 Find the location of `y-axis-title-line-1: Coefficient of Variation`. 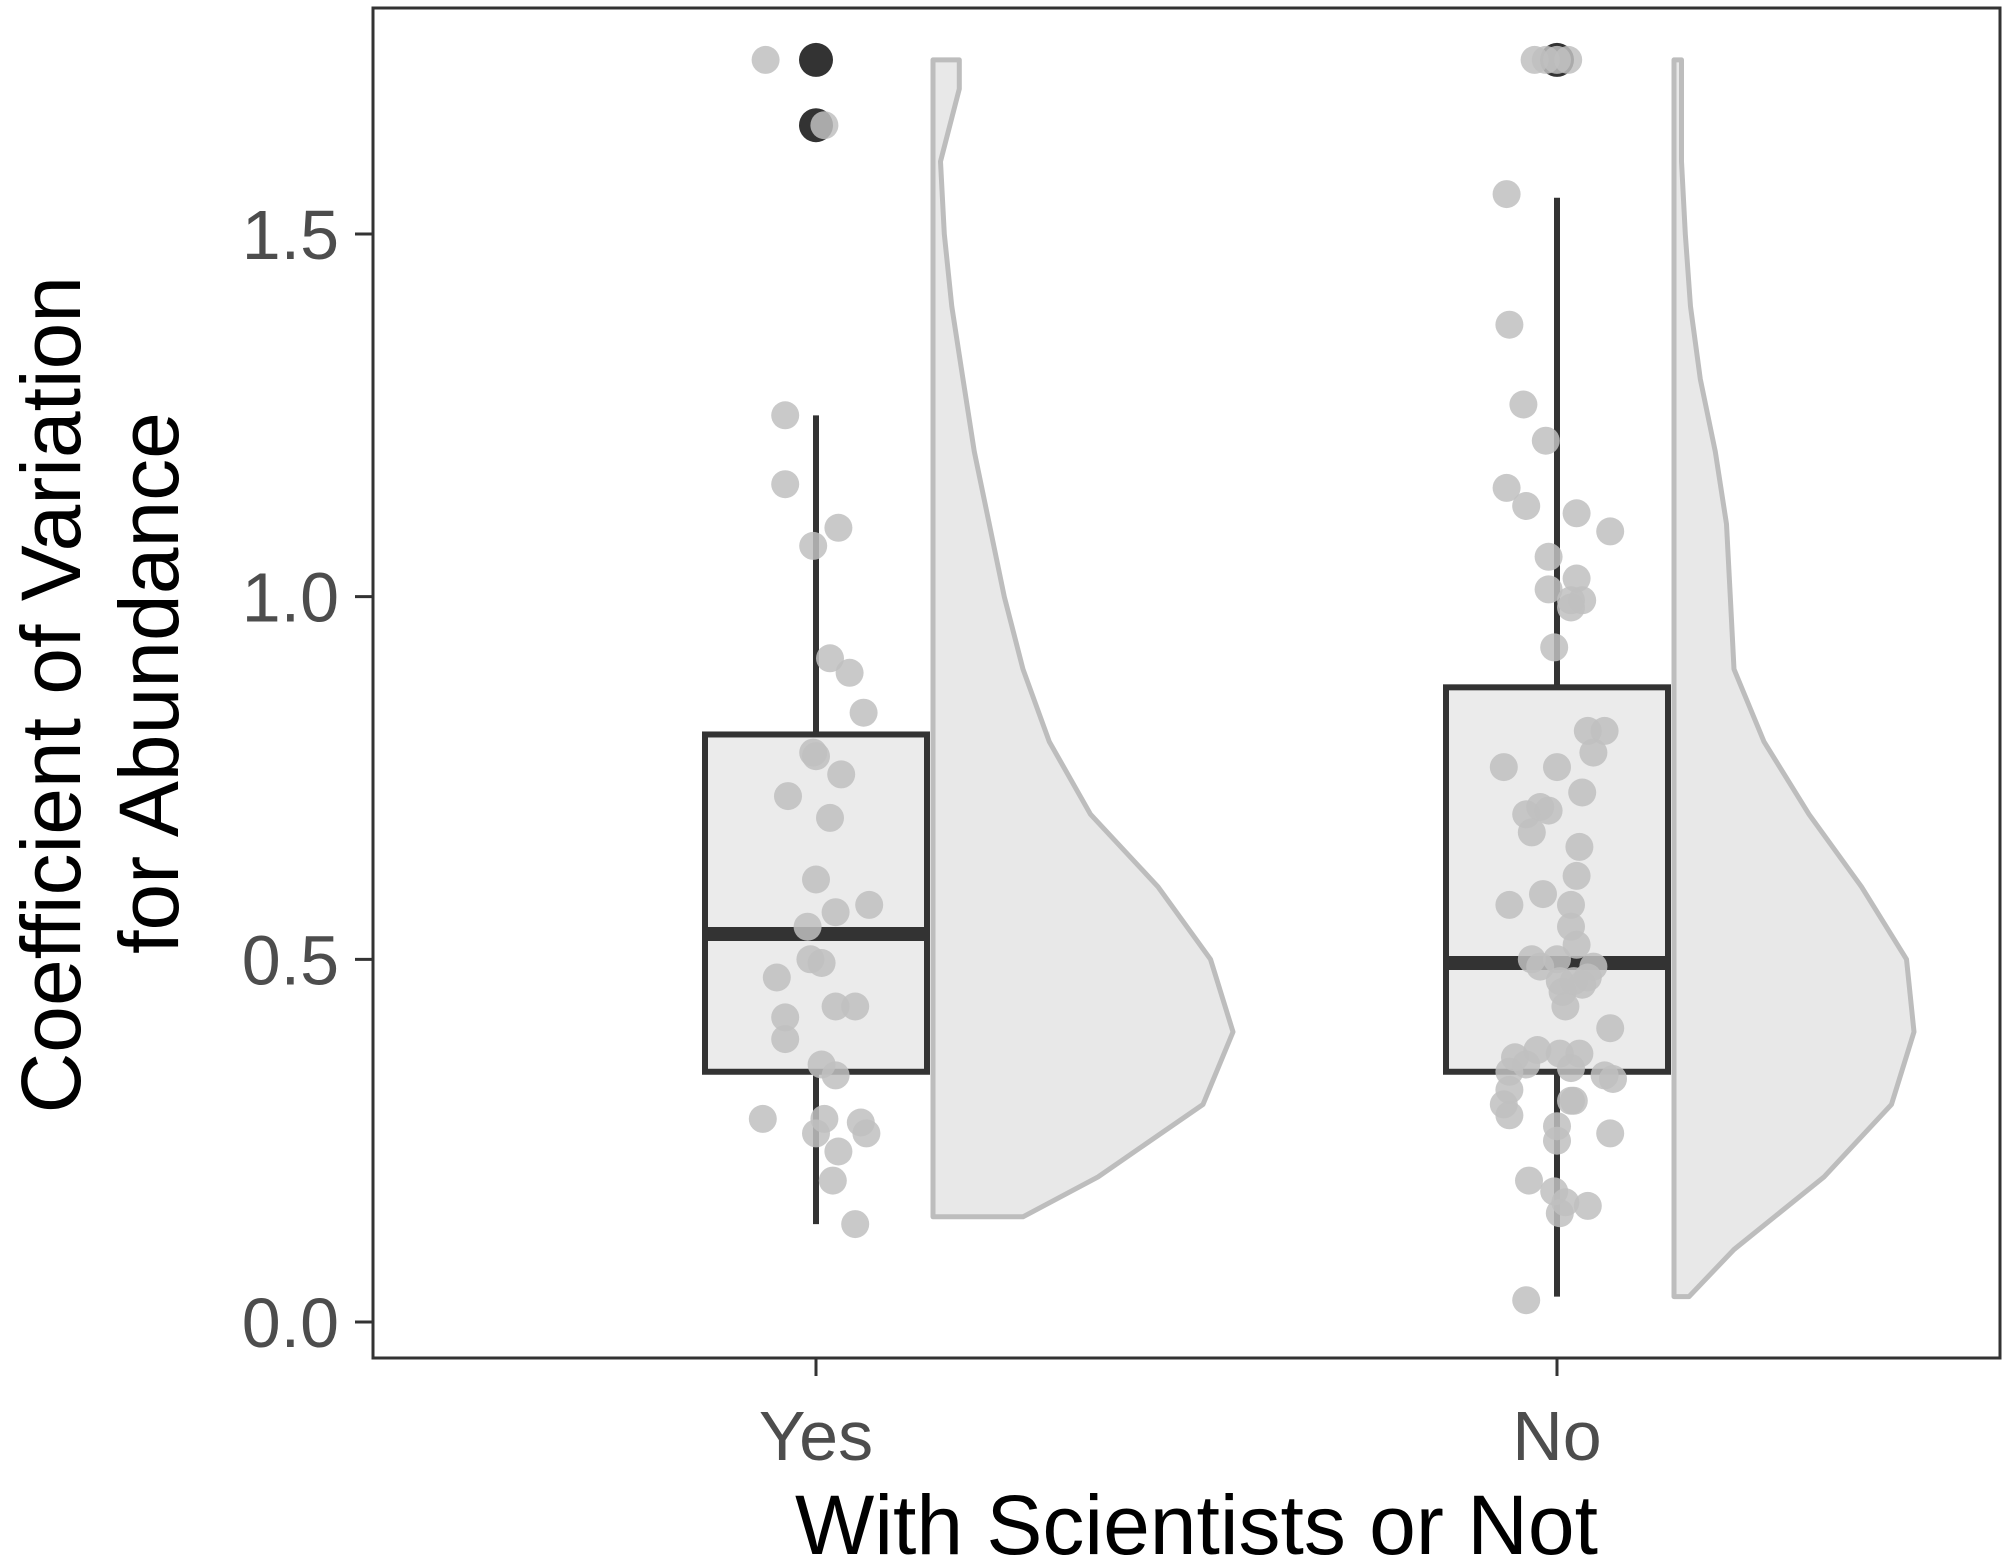

y-axis-title-line-1: Coefficient of Variation is located at coordinates (51, 694).